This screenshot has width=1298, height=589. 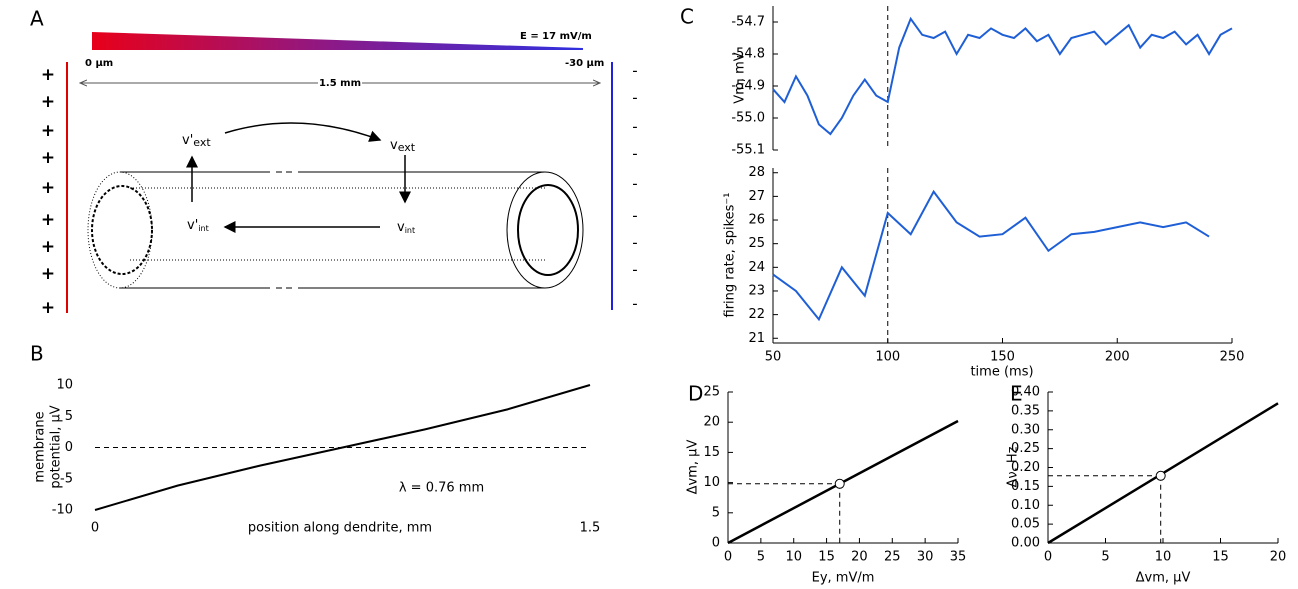 What do you see at coordinates (1001, 372) in the screenshot?
I see `x-axis-label: time (ms)` at bounding box center [1001, 372].